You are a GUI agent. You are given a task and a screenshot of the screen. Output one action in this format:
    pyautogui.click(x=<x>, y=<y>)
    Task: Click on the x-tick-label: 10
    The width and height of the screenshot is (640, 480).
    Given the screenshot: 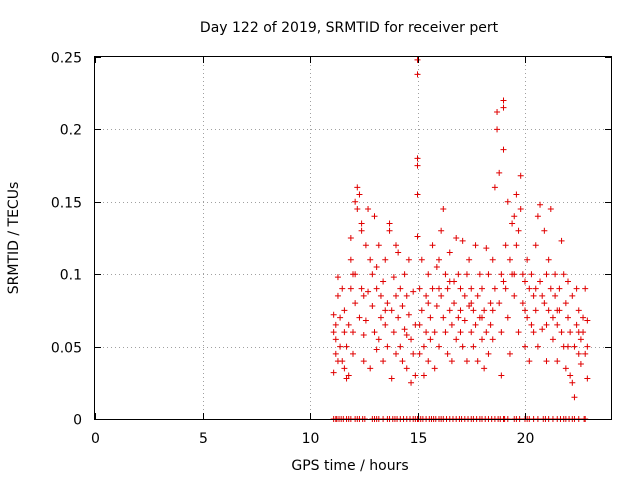 What is the action you would take?
    pyautogui.click(x=311, y=439)
    